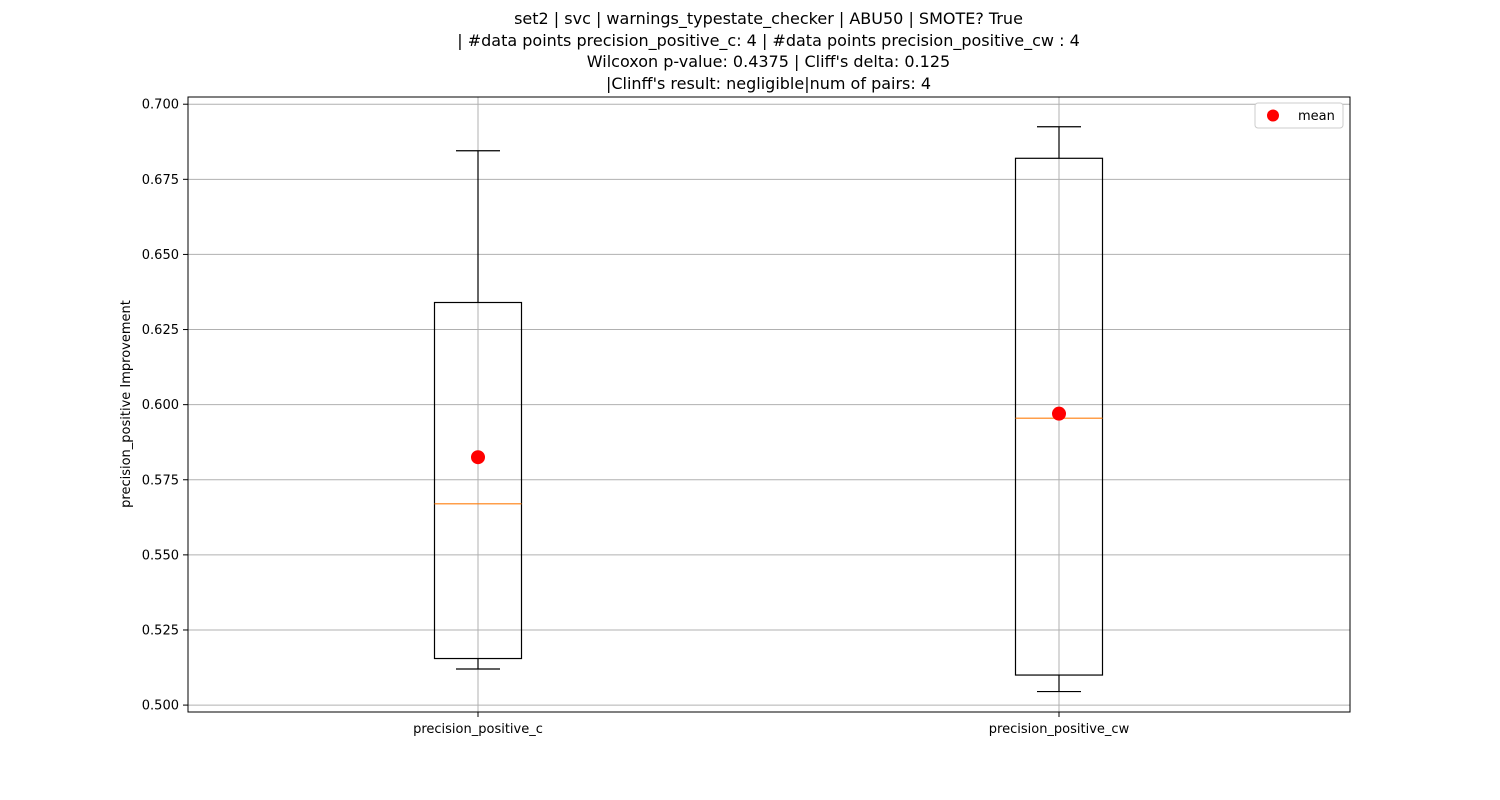  I want to click on y-tick-label: 0.600, so click(160, 405).